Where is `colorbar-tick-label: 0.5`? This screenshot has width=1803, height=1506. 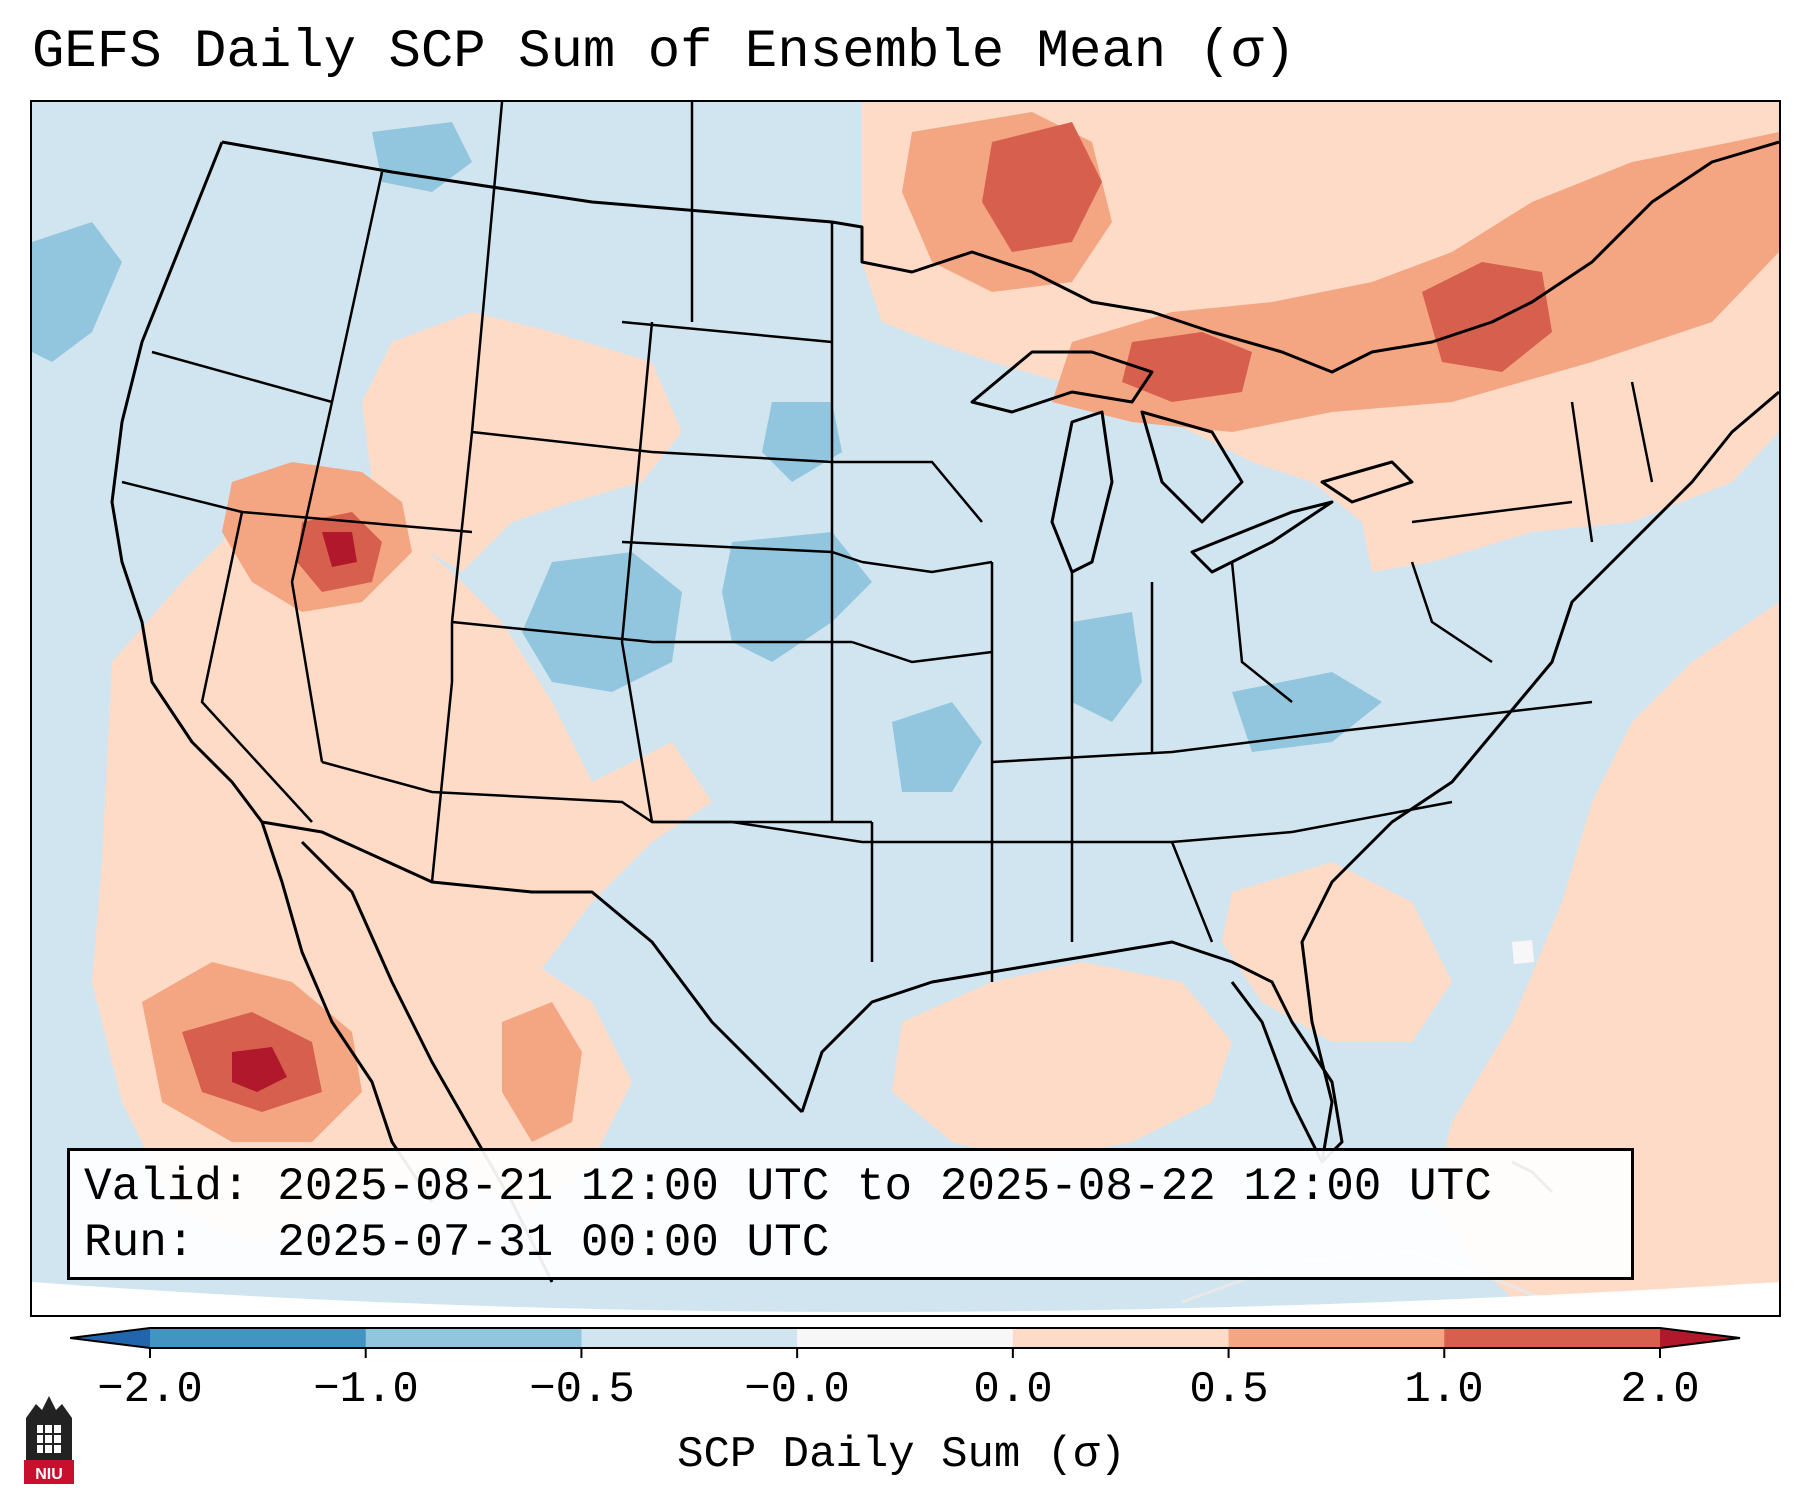
colorbar-tick-label: 0.5 is located at coordinates (1229, 1390).